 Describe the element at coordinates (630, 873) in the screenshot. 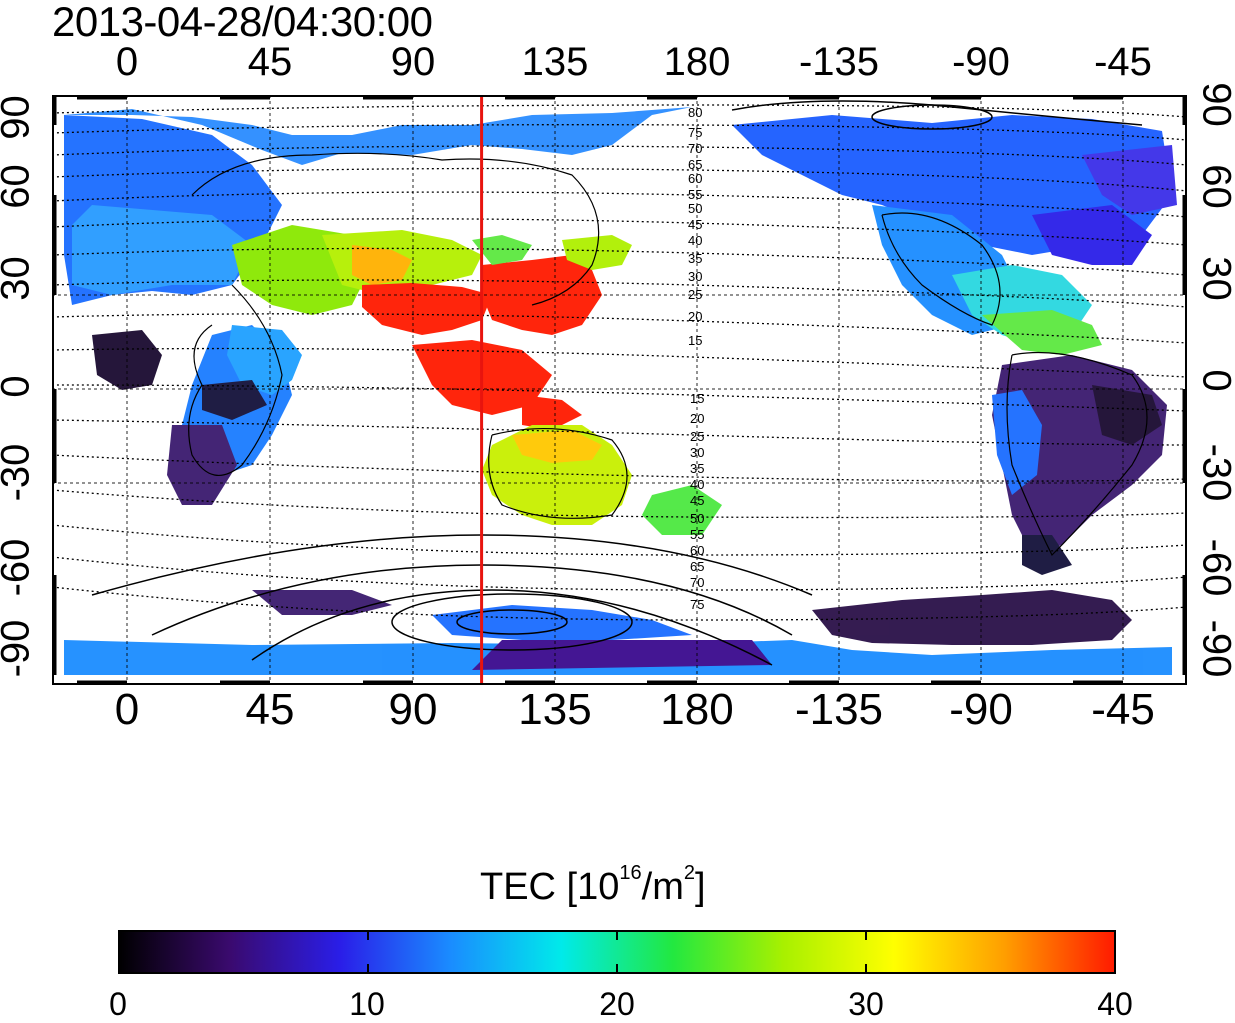

I see `colorbar-title-exponent: 16` at that location.